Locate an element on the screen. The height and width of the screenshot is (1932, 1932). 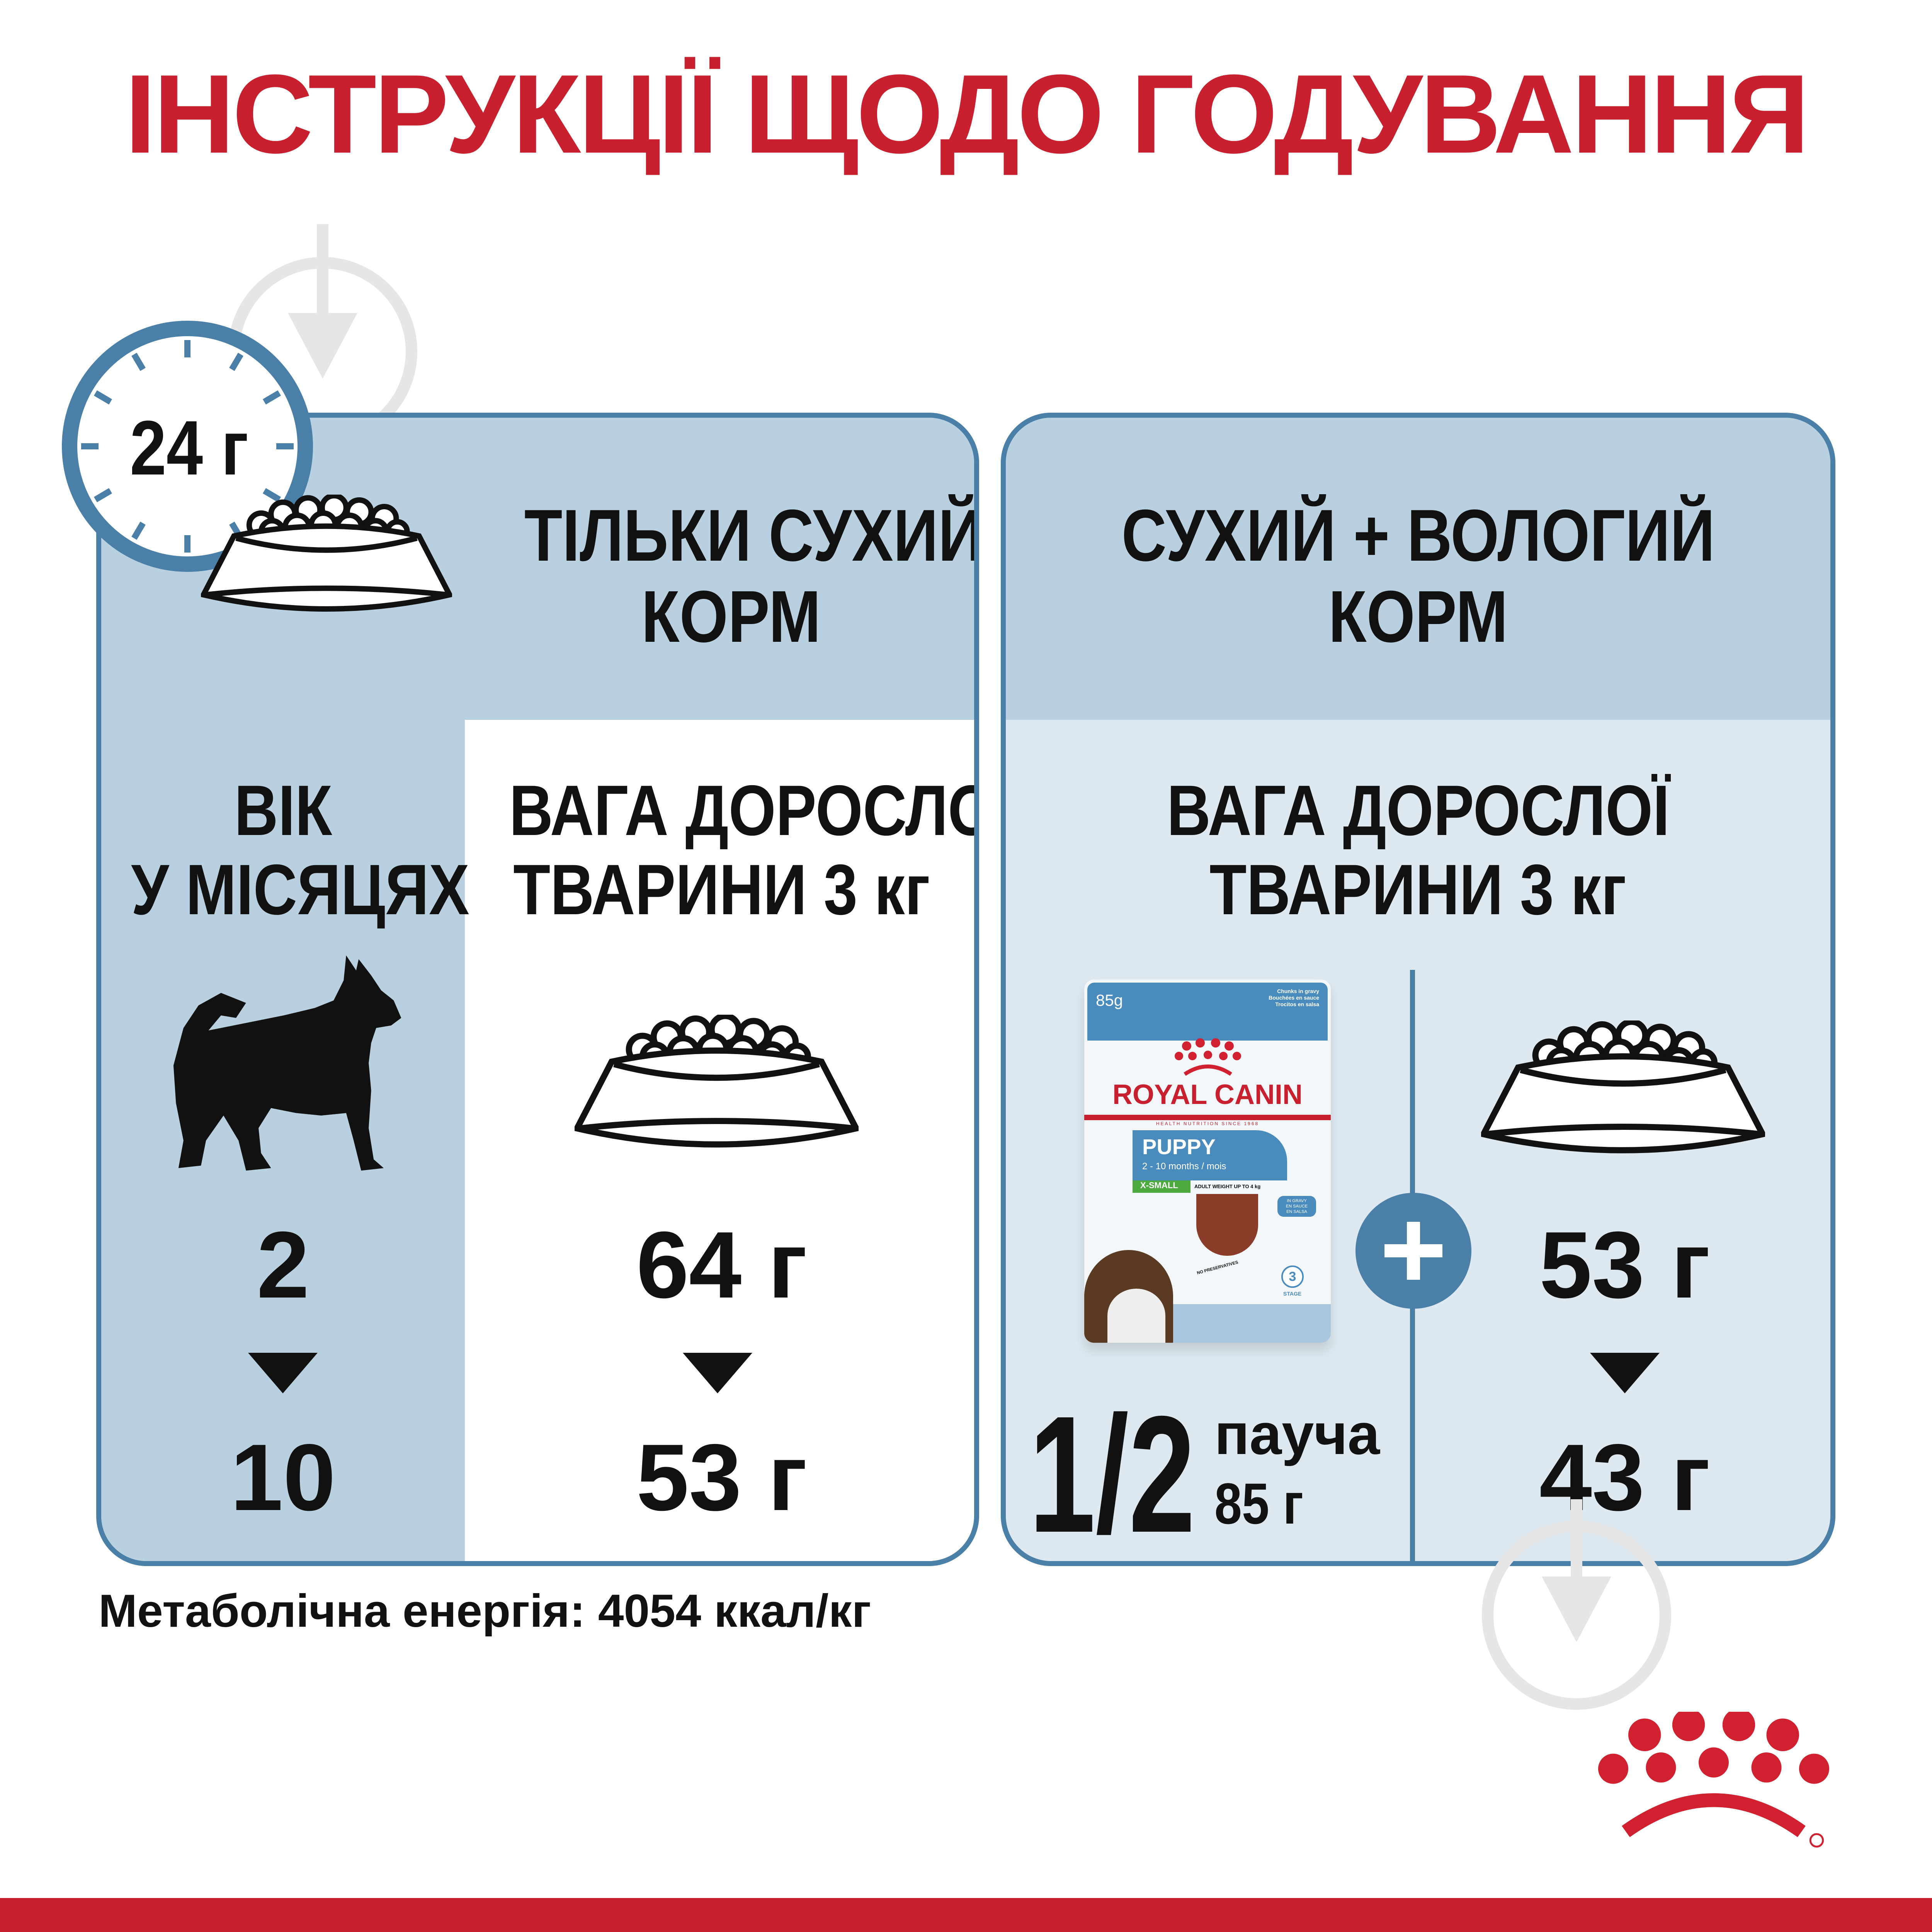
dry-amount-from: 53 г is located at coordinates (1625, 1265).